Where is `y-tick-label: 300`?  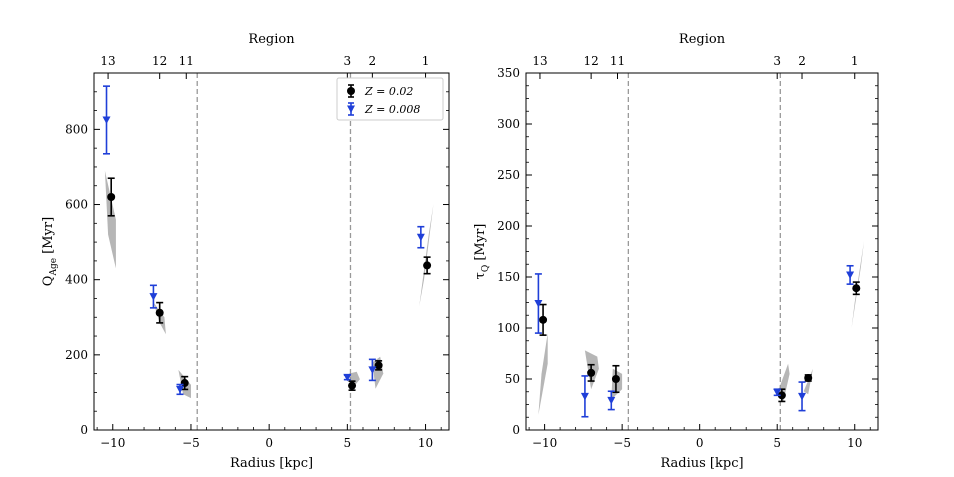 y-tick-label: 300 is located at coordinates (508, 124).